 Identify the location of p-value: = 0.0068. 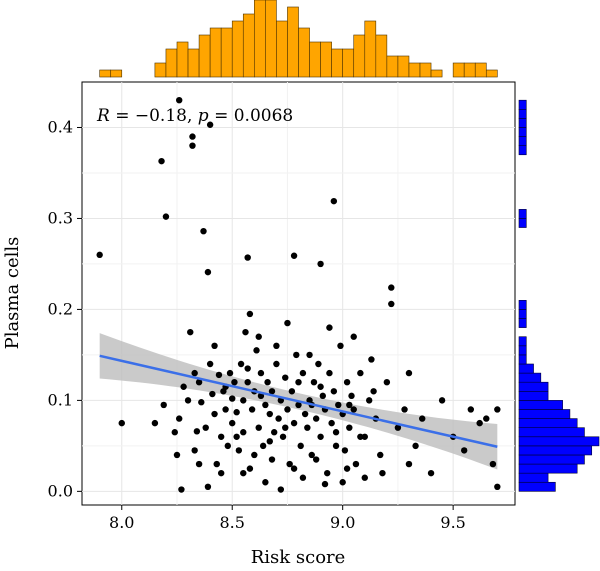
(253, 116).